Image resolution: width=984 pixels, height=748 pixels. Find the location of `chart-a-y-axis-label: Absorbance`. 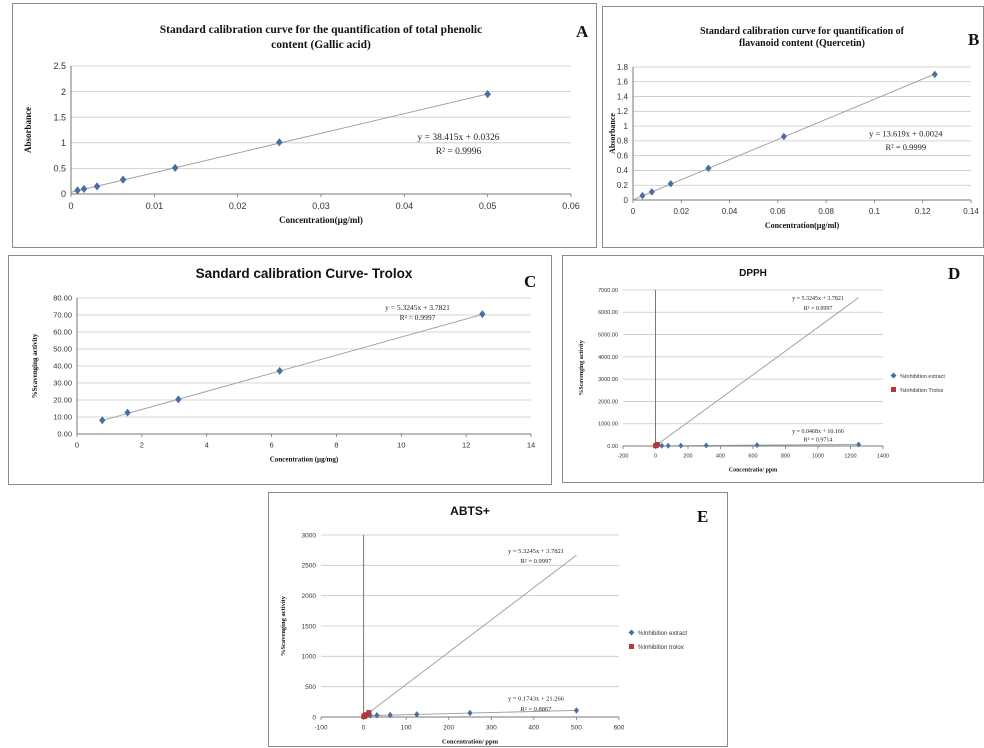

chart-a-y-axis-label: Absorbance is located at coordinates (28, 130).